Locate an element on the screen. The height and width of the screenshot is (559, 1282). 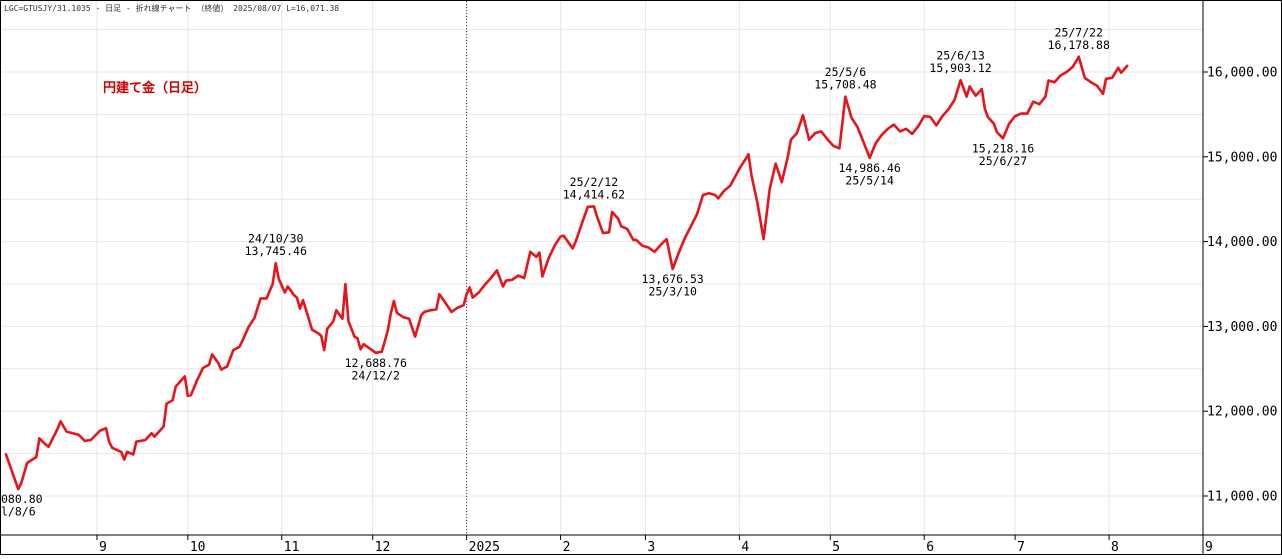
peak-annotation-label: 16,178.88 is located at coordinates (1079, 45).